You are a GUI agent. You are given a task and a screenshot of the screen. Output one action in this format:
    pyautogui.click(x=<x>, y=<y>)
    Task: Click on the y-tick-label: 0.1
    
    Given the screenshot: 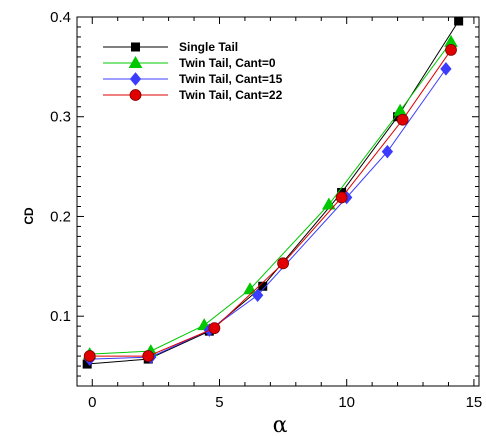 What is the action you would take?
    pyautogui.click(x=60, y=316)
    